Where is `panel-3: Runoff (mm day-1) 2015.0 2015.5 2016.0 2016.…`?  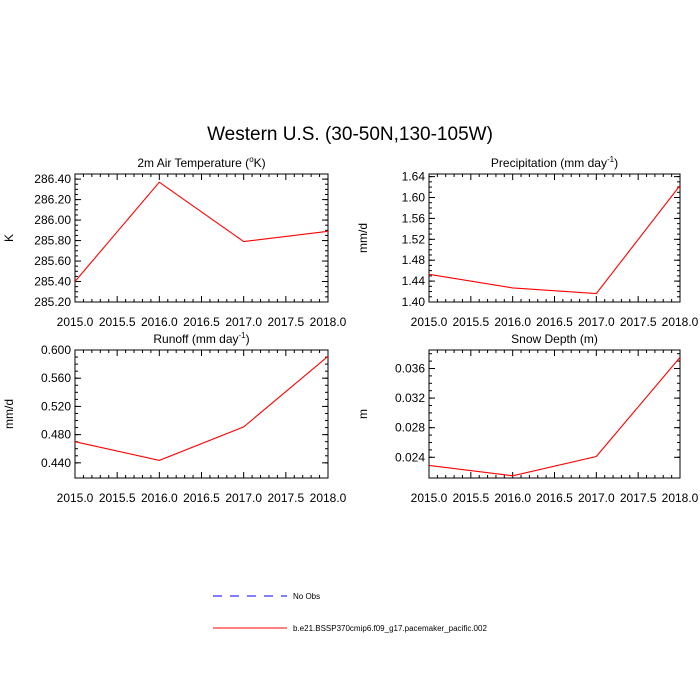 panel-3: Runoff (mm day-1) 2015.0 2015.5 2016.0 2016.… is located at coordinates (174, 418).